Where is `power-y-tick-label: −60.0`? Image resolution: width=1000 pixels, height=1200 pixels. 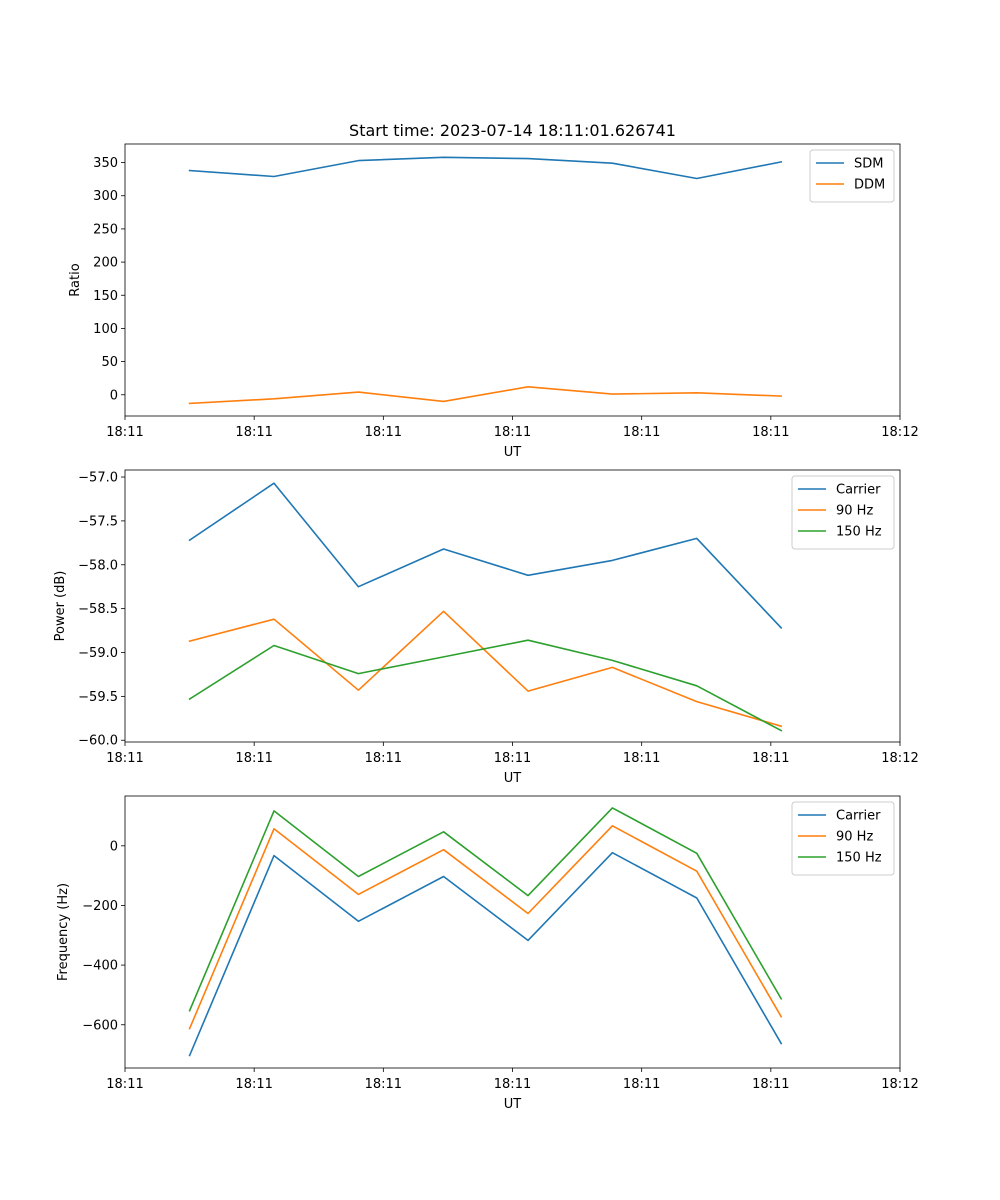
power-y-tick-label: −60.0 is located at coordinates (98, 741).